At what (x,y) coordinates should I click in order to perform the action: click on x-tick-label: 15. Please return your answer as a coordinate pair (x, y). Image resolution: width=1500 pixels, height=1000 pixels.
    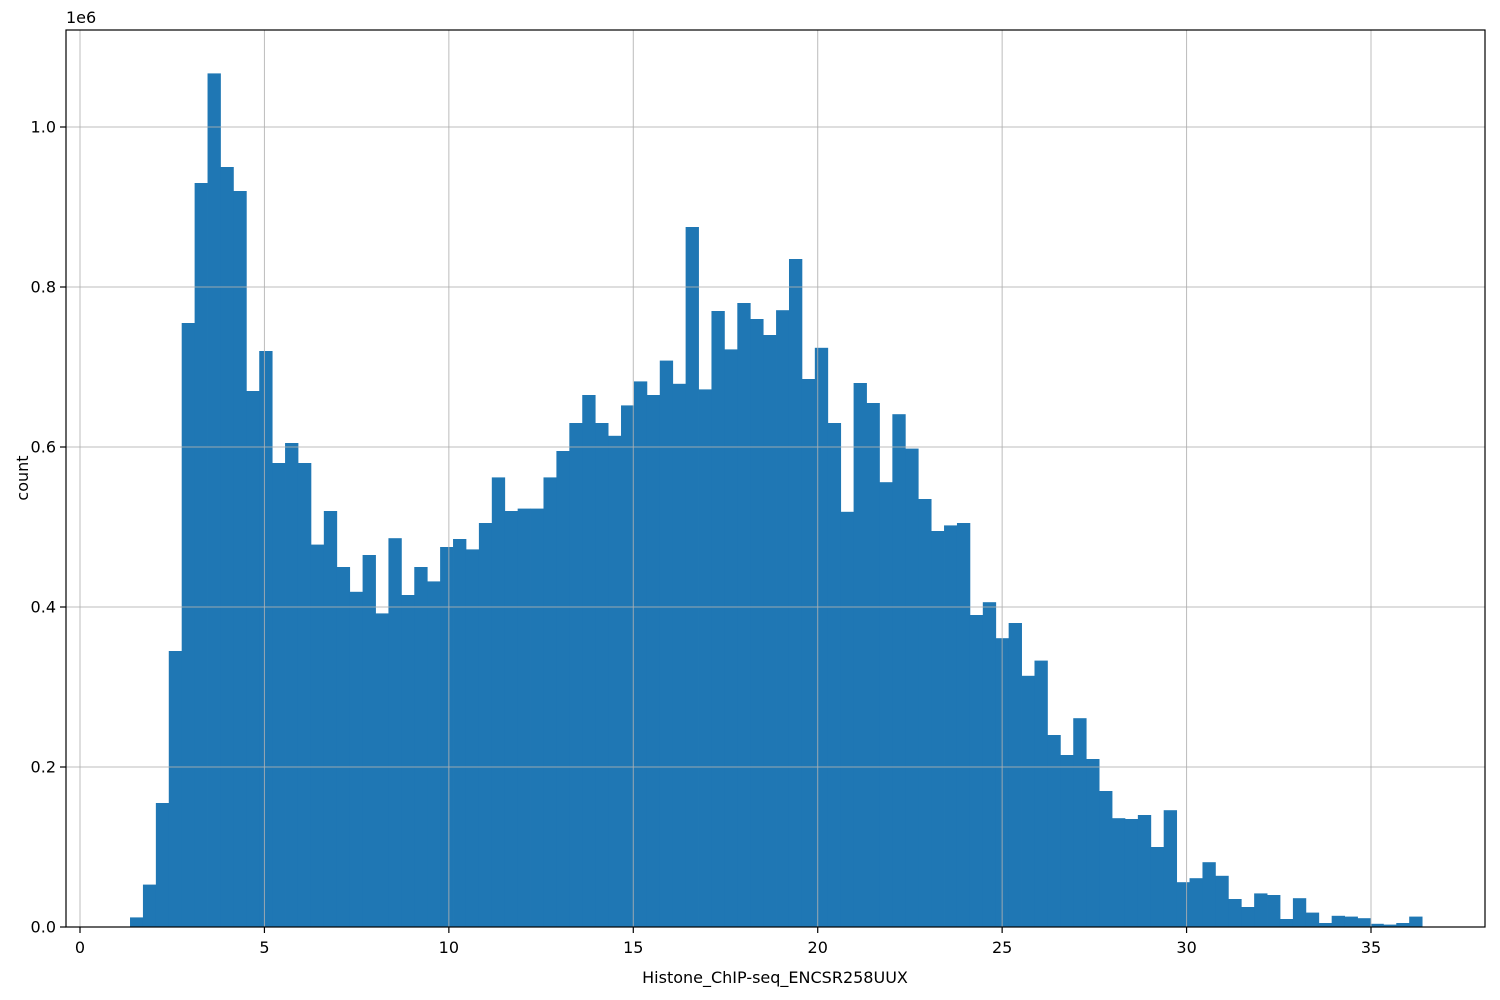
    Looking at the image, I should click on (633, 947).